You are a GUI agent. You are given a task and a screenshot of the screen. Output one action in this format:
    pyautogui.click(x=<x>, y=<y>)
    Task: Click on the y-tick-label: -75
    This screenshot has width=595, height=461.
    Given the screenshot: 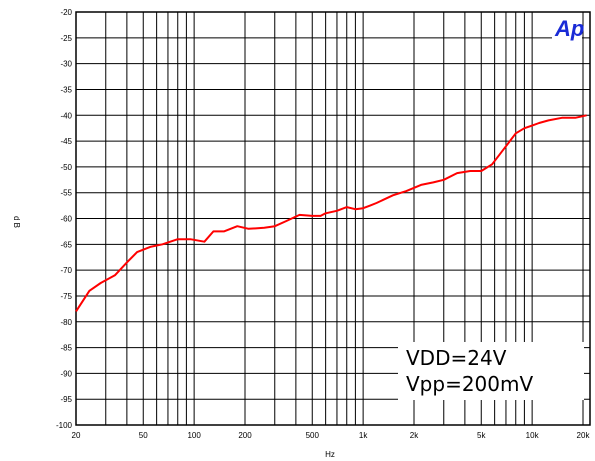 What is the action you would take?
    pyautogui.click(x=66, y=296)
    